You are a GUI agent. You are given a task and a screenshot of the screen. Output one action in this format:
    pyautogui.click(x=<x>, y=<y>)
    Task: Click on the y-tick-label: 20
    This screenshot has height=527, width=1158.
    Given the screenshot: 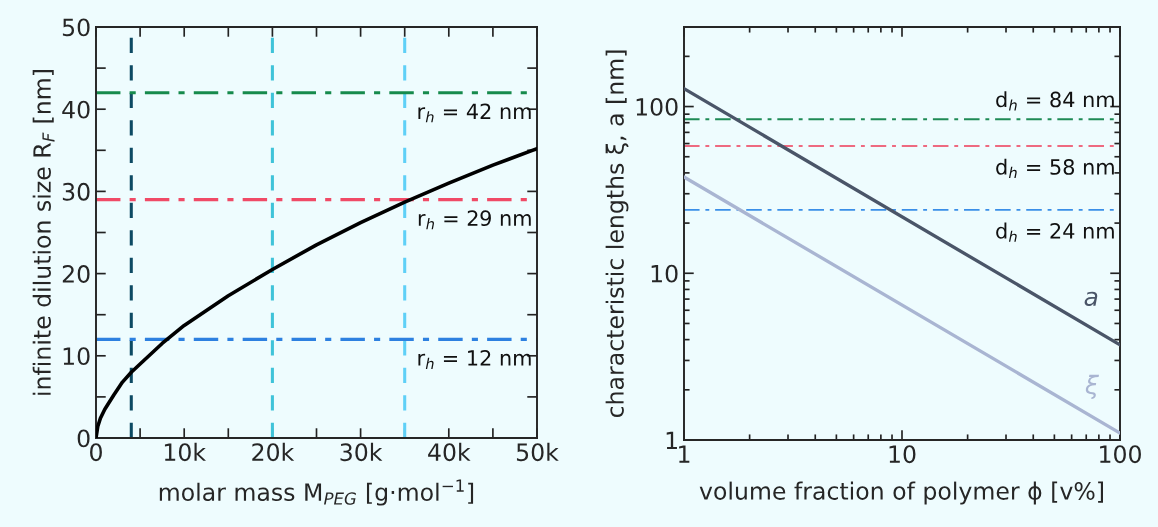 What is the action you would take?
    pyautogui.click(x=76, y=274)
    